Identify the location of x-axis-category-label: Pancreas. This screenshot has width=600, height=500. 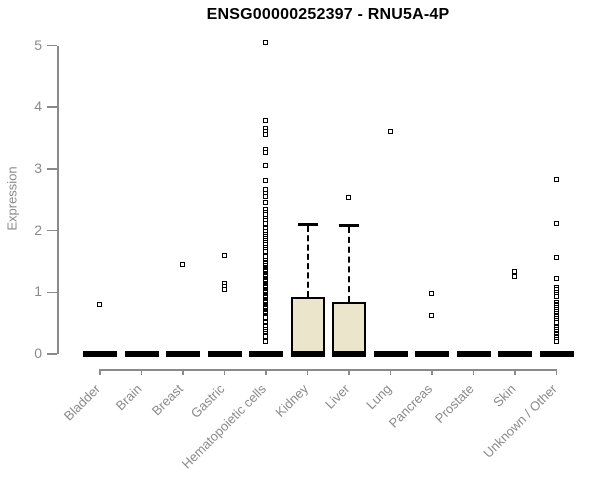
(410, 406).